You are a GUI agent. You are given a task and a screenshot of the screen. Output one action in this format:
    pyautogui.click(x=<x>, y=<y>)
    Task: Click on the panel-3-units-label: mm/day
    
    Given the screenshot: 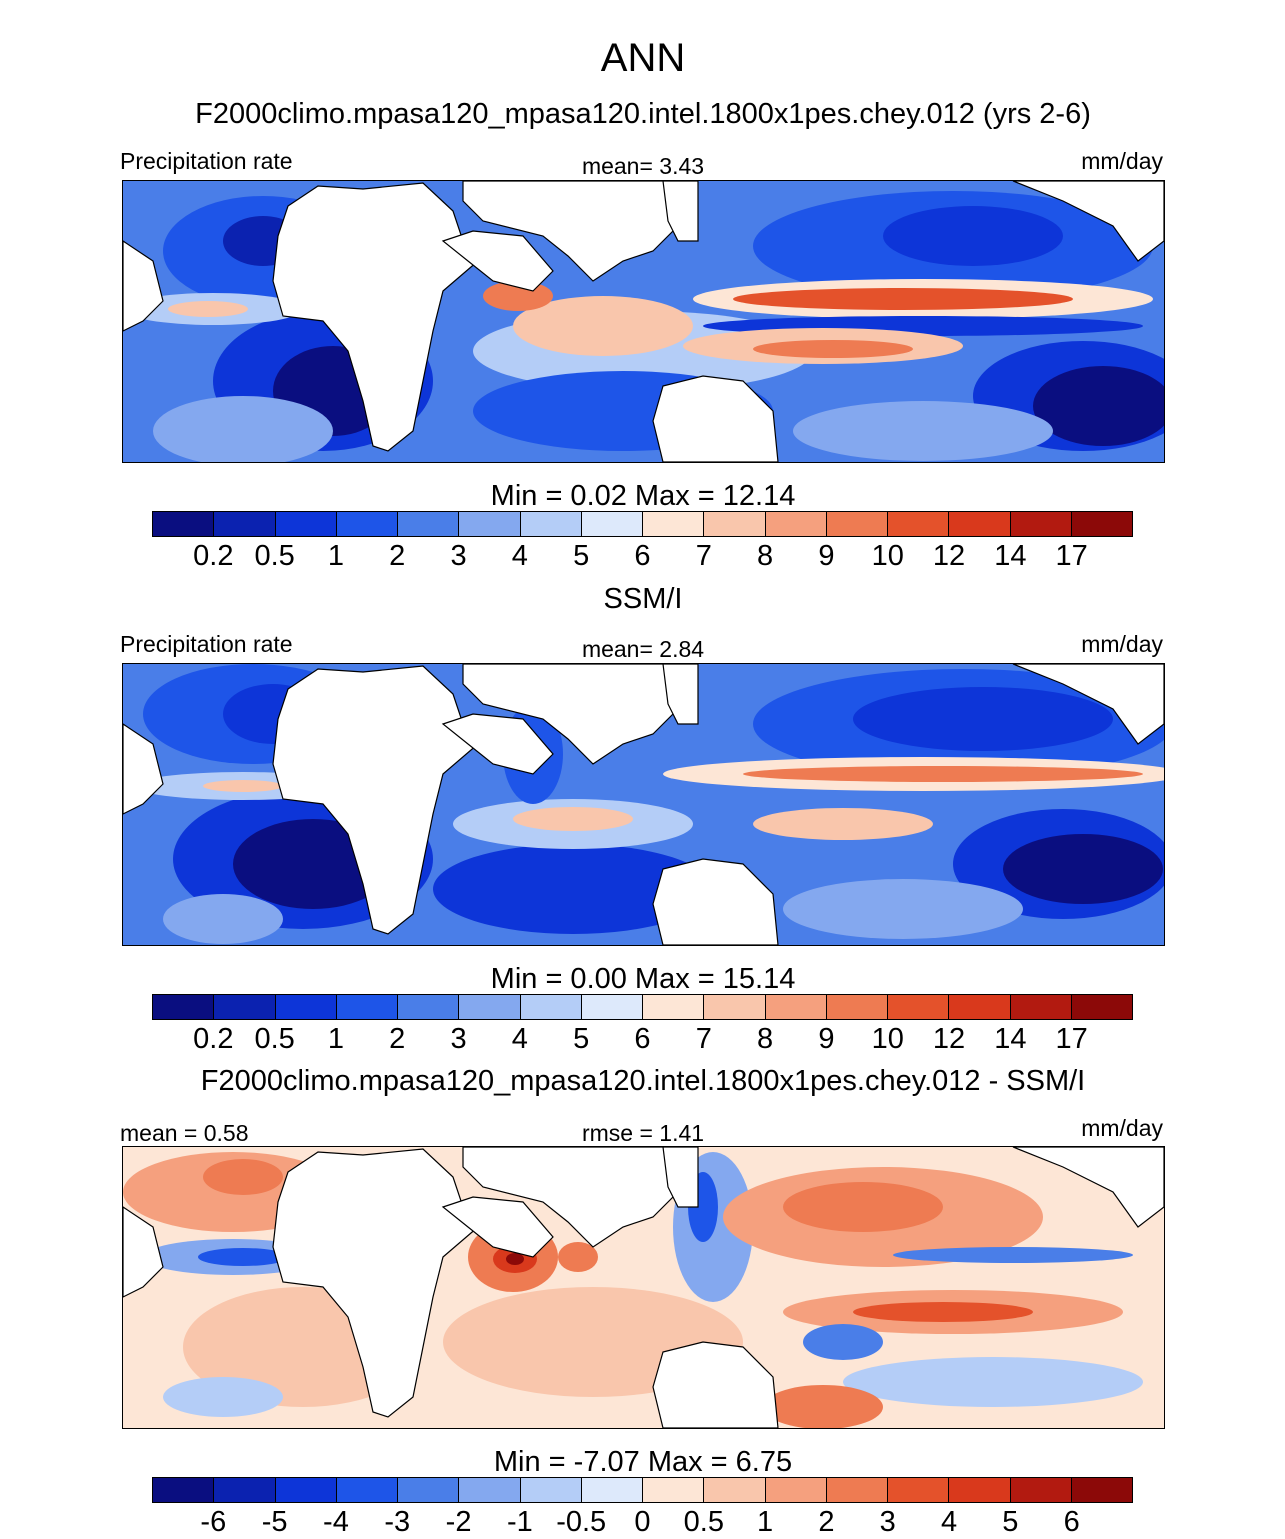 What is the action you would take?
    pyautogui.click(x=1122, y=1128)
    